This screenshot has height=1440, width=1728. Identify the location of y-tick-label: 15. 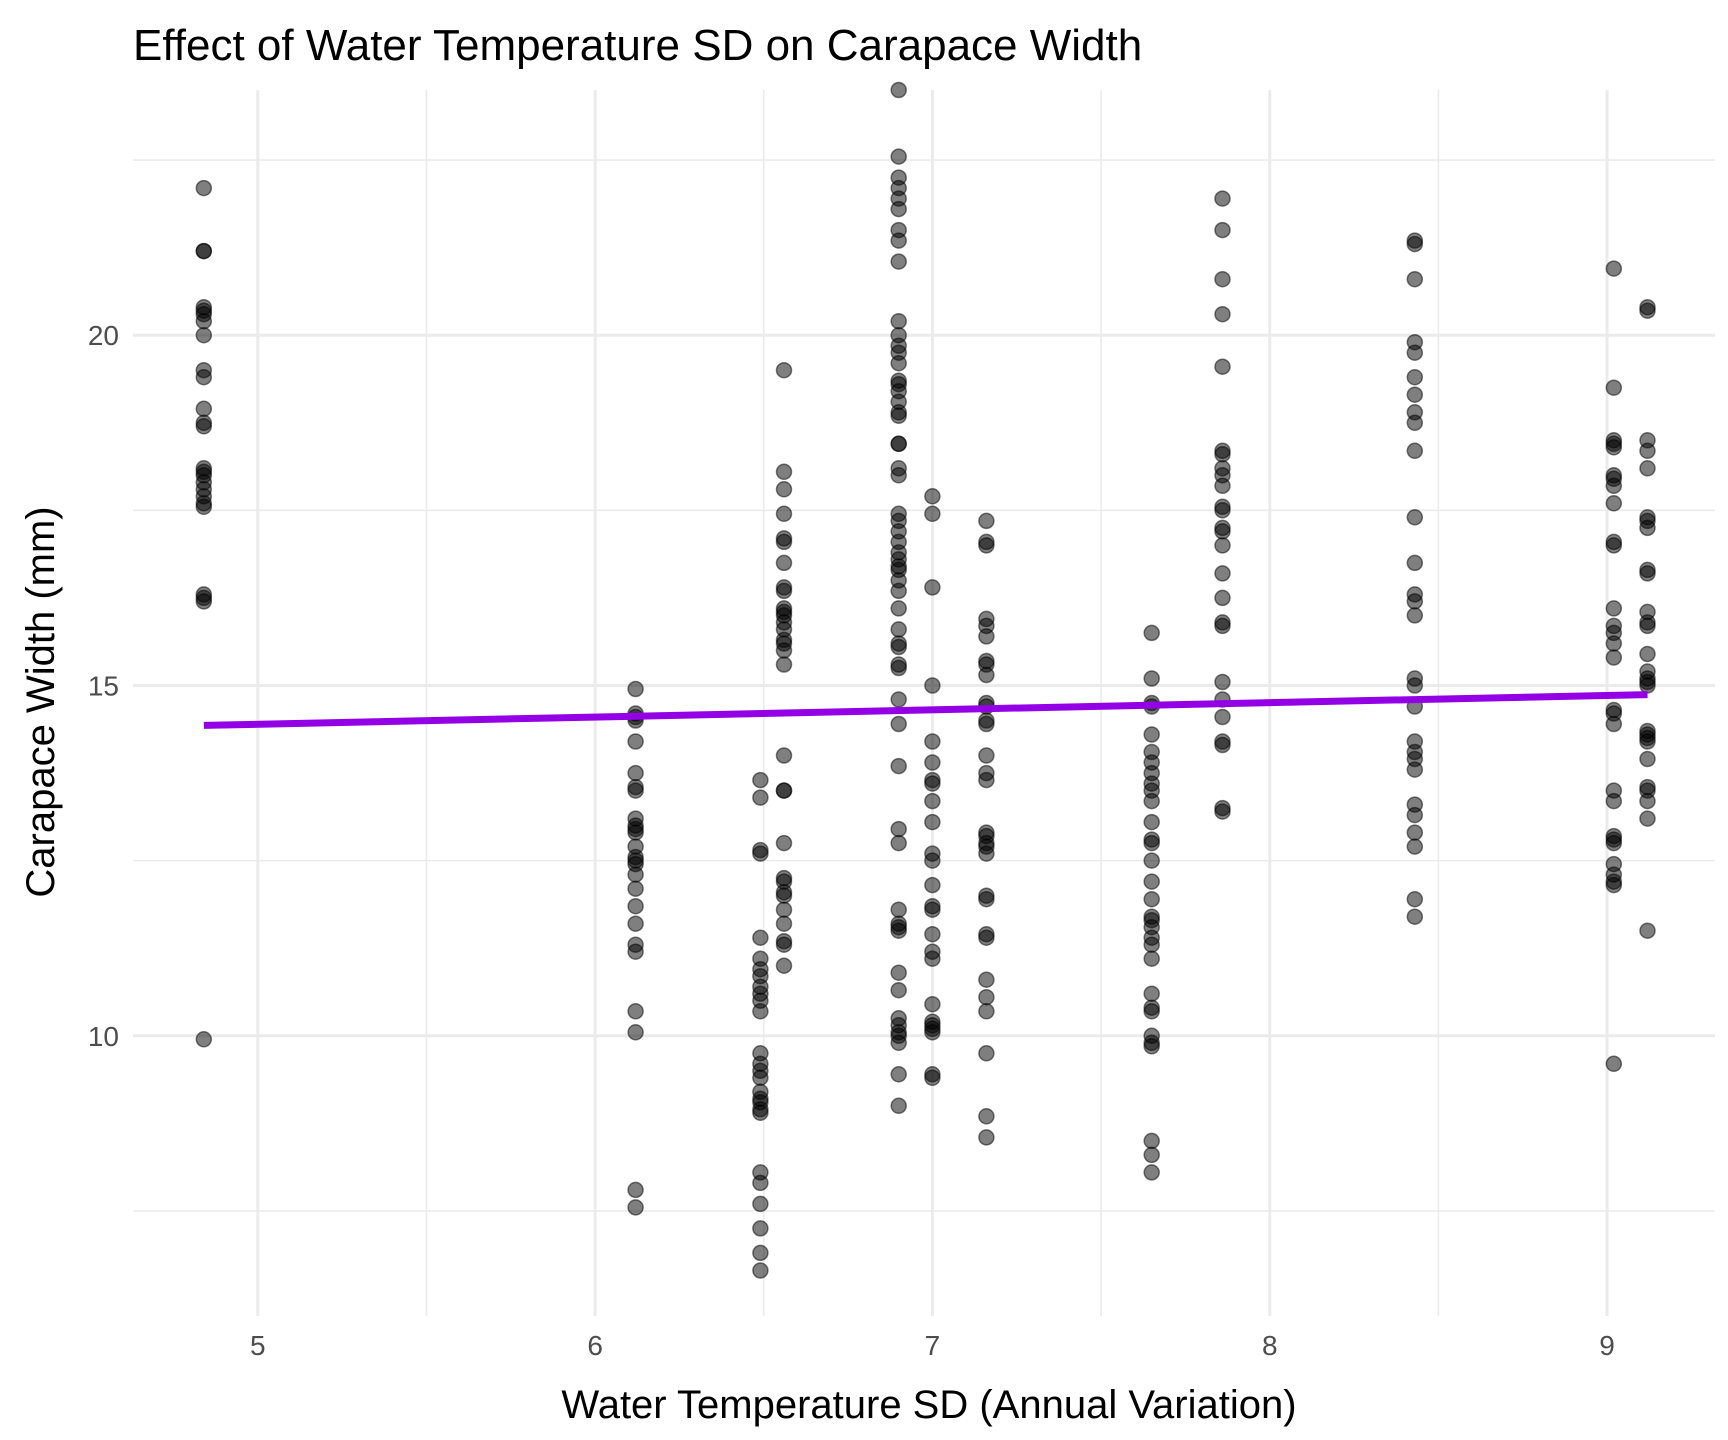
(103, 685).